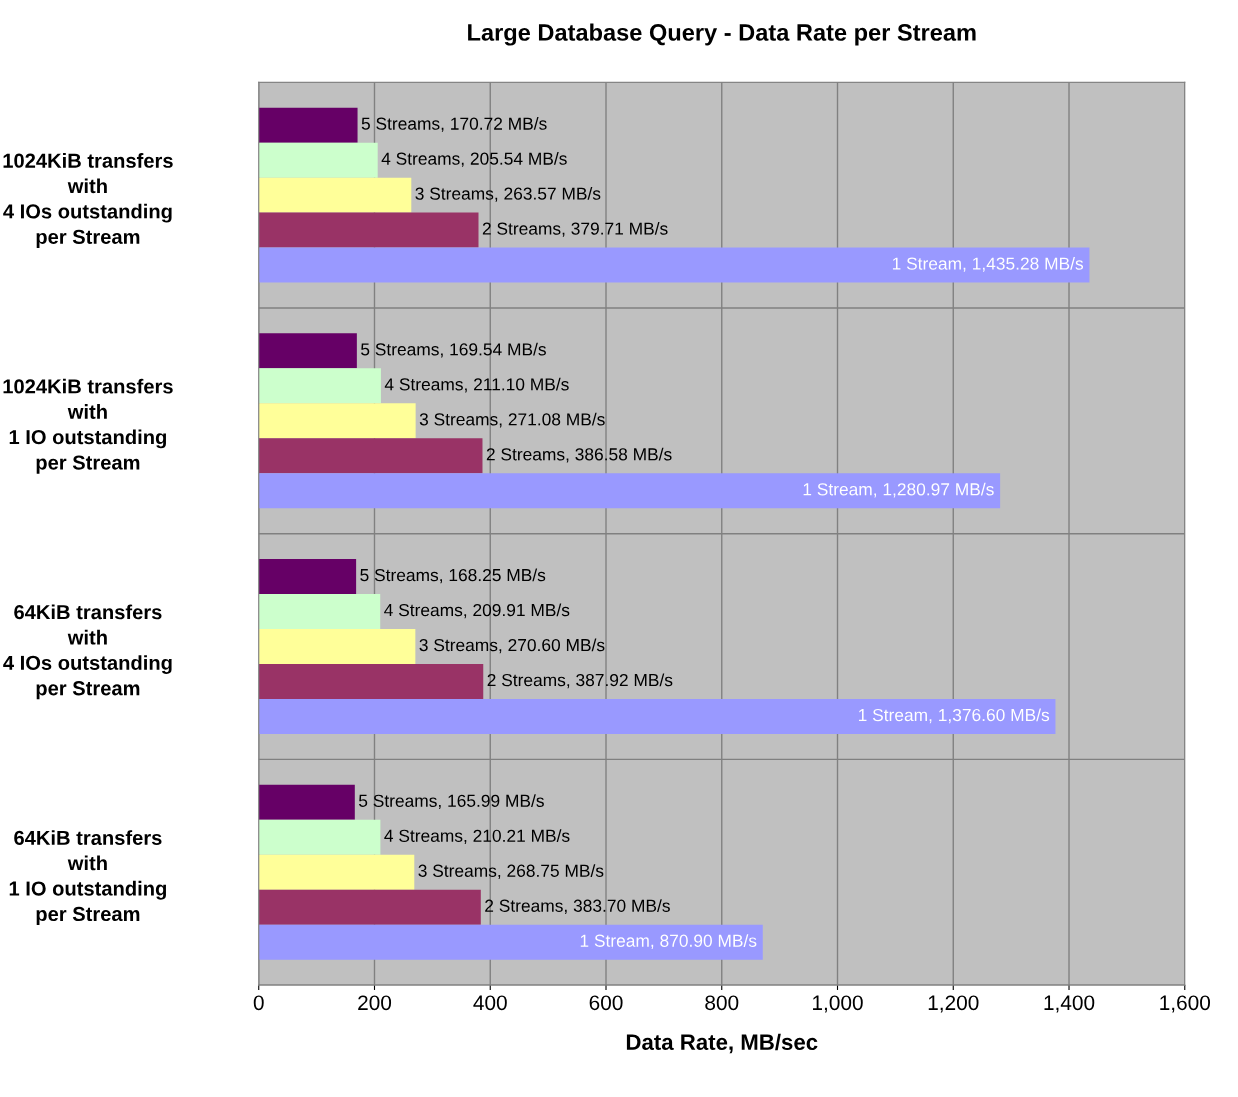 The height and width of the screenshot is (1097, 1238). Describe the element at coordinates (454, 124) in the screenshot. I see `data-label: 5 Streams, 170.72 MB/s` at that location.